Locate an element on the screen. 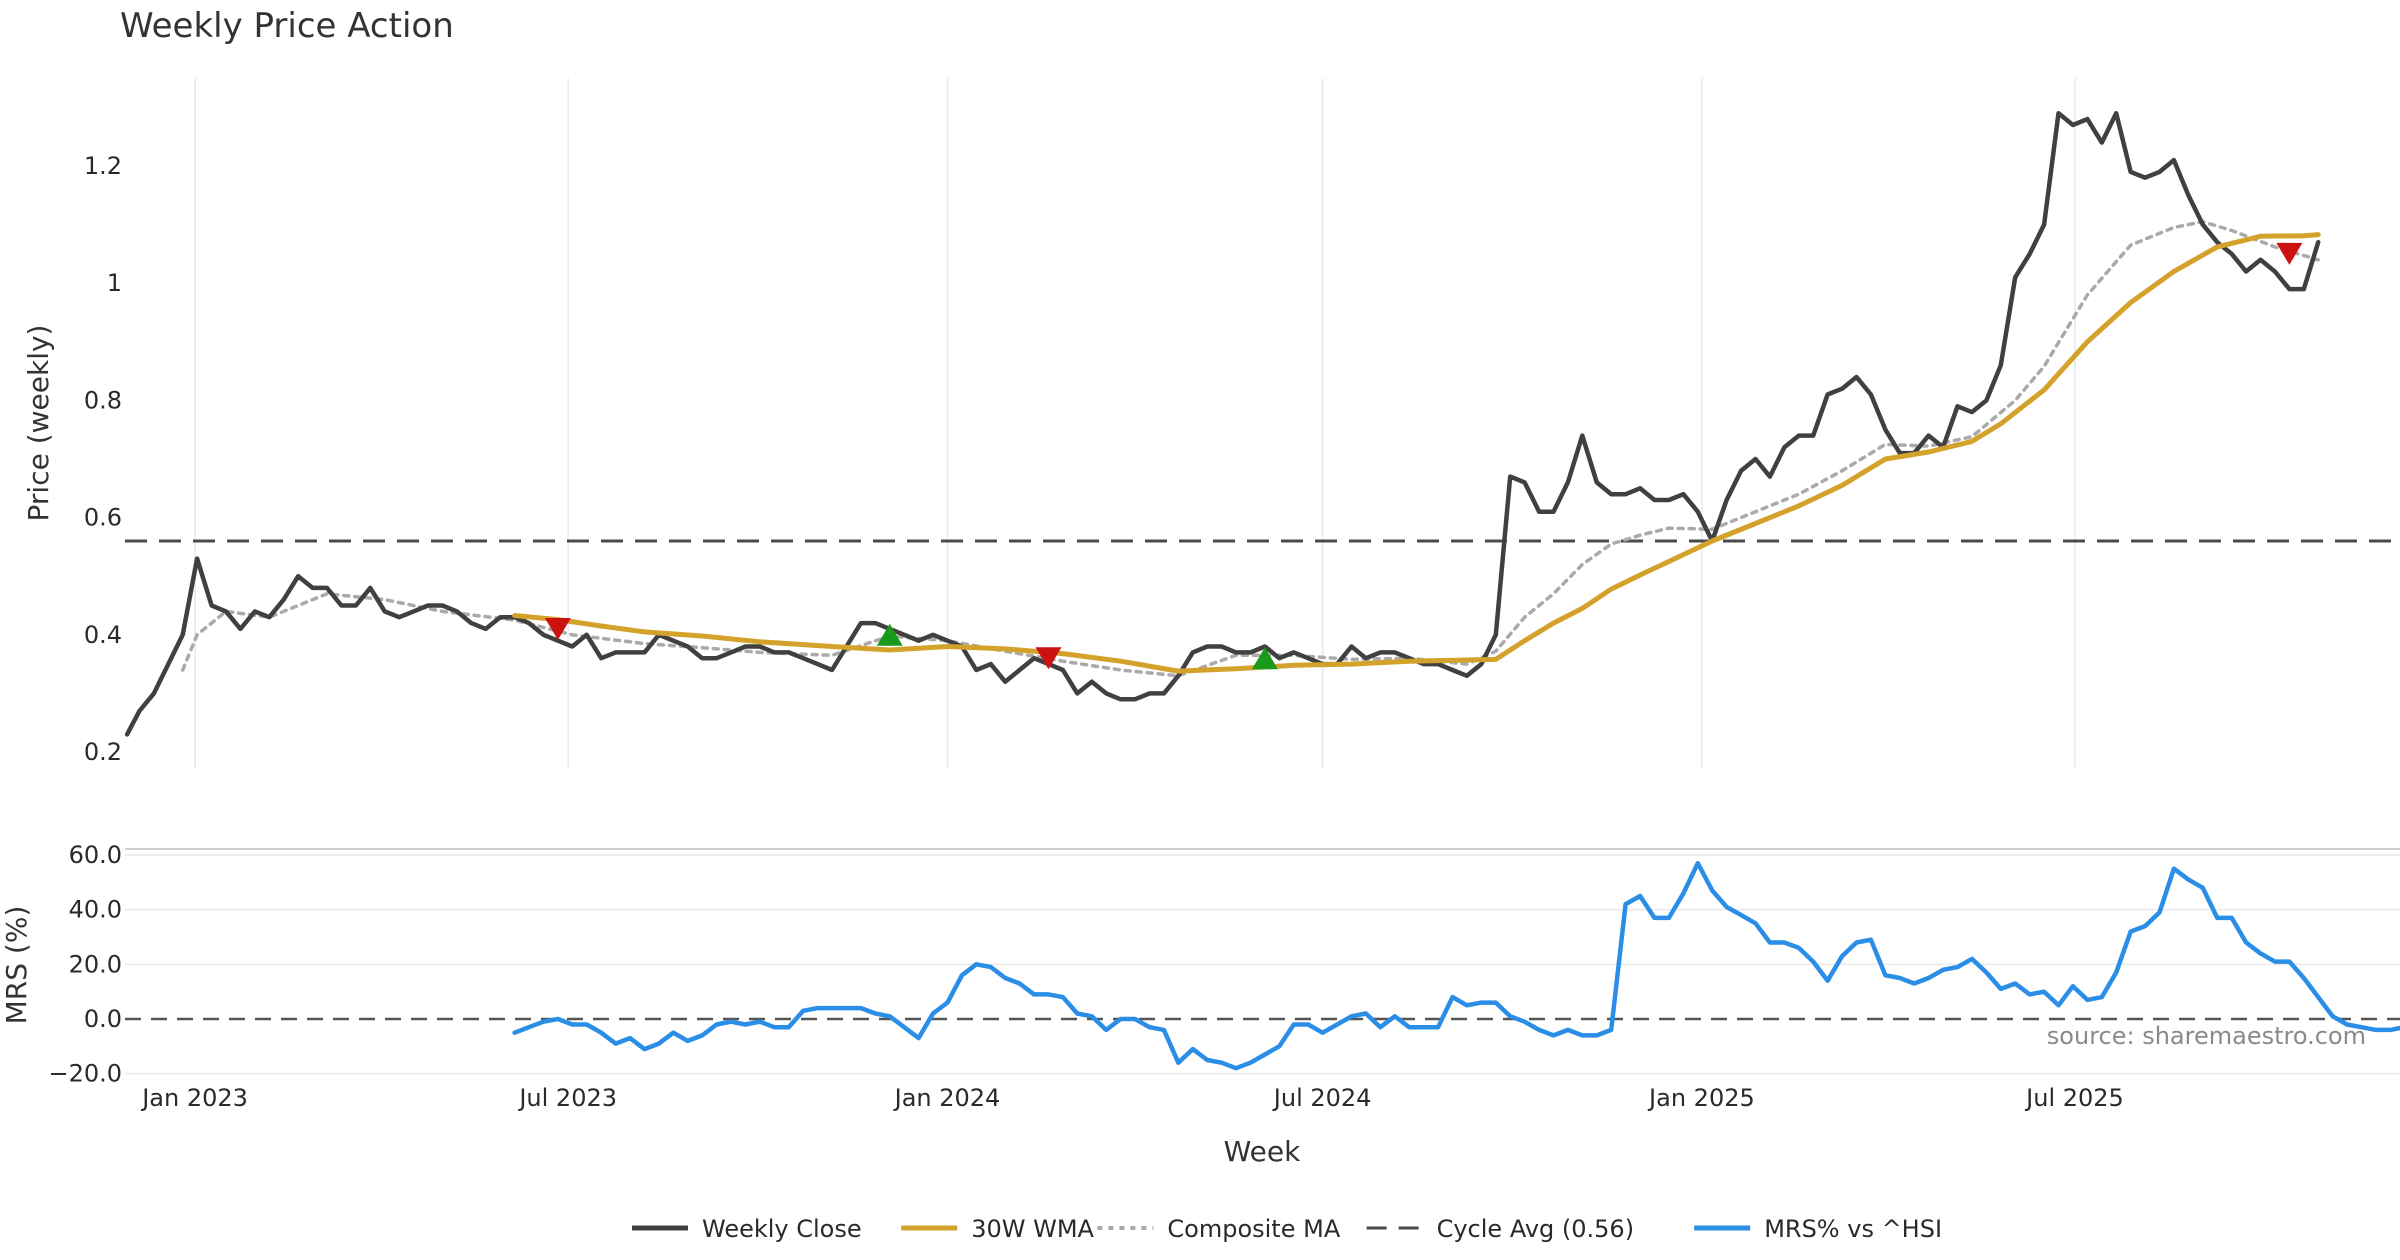 Image resolution: width=2400 pixels, height=1260 pixels. price-y-tick-label: 0.2 is located at coordinates (103, 752).